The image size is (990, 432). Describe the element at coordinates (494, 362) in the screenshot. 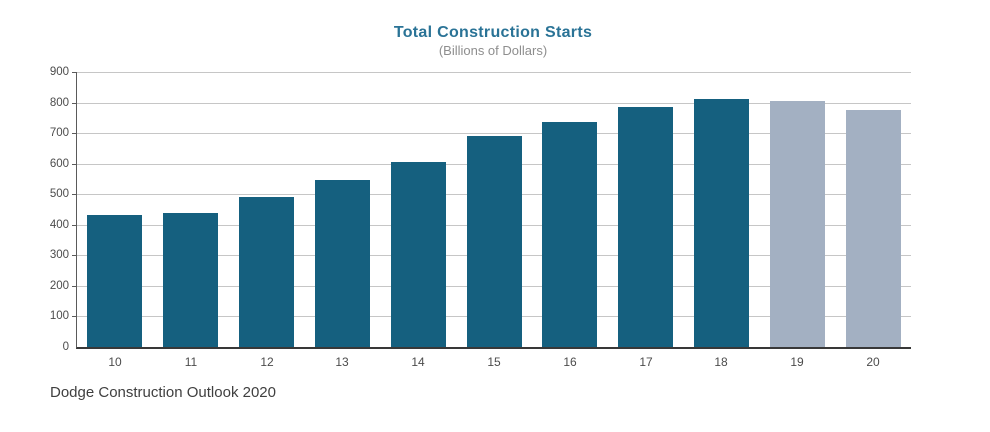

I see `x-axis-tick-label: 15` at that location.